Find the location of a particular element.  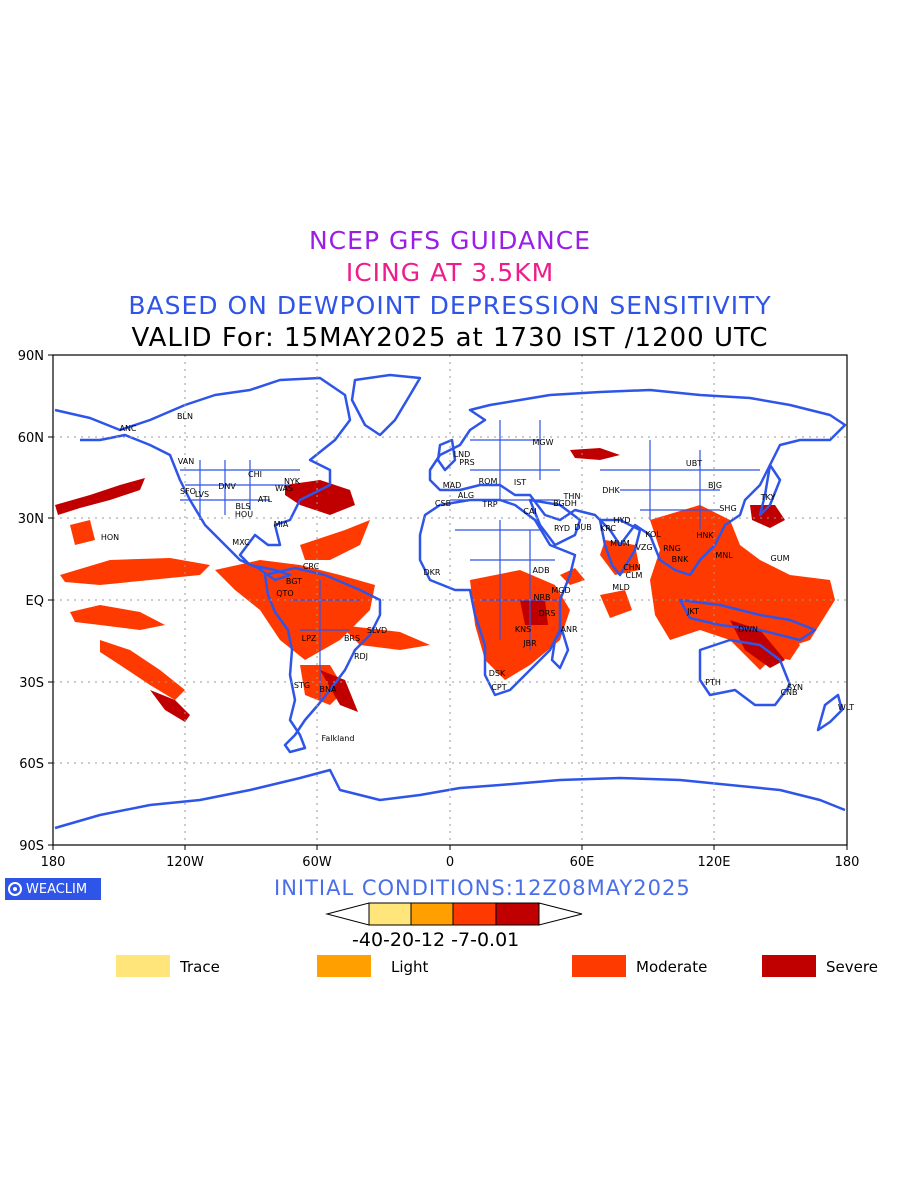

station-label: CPT is located at coordinates (498, 687).